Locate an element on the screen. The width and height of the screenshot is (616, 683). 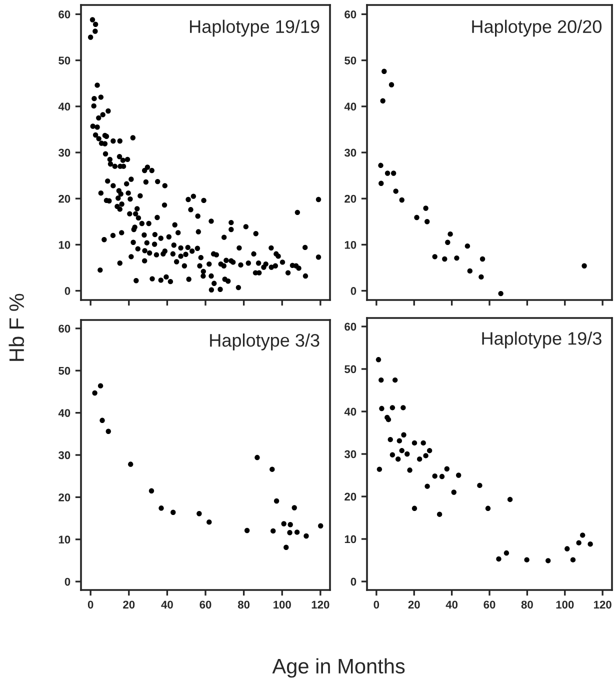
x-tick-label: 0 is located at coordinates (377, 604).